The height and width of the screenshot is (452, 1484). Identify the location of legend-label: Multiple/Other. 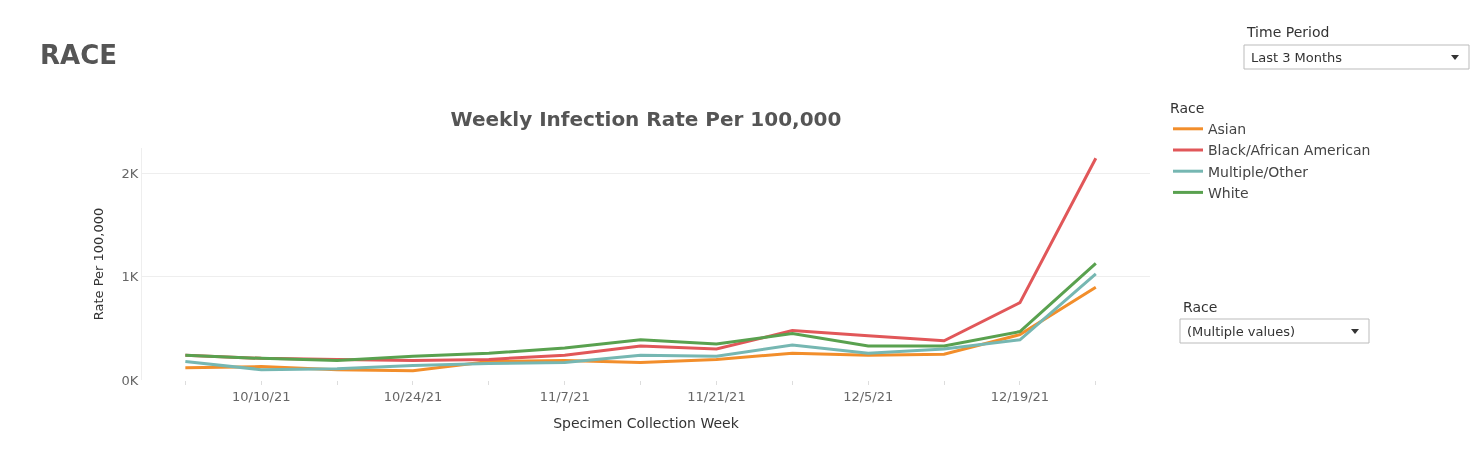
(1258, 171).